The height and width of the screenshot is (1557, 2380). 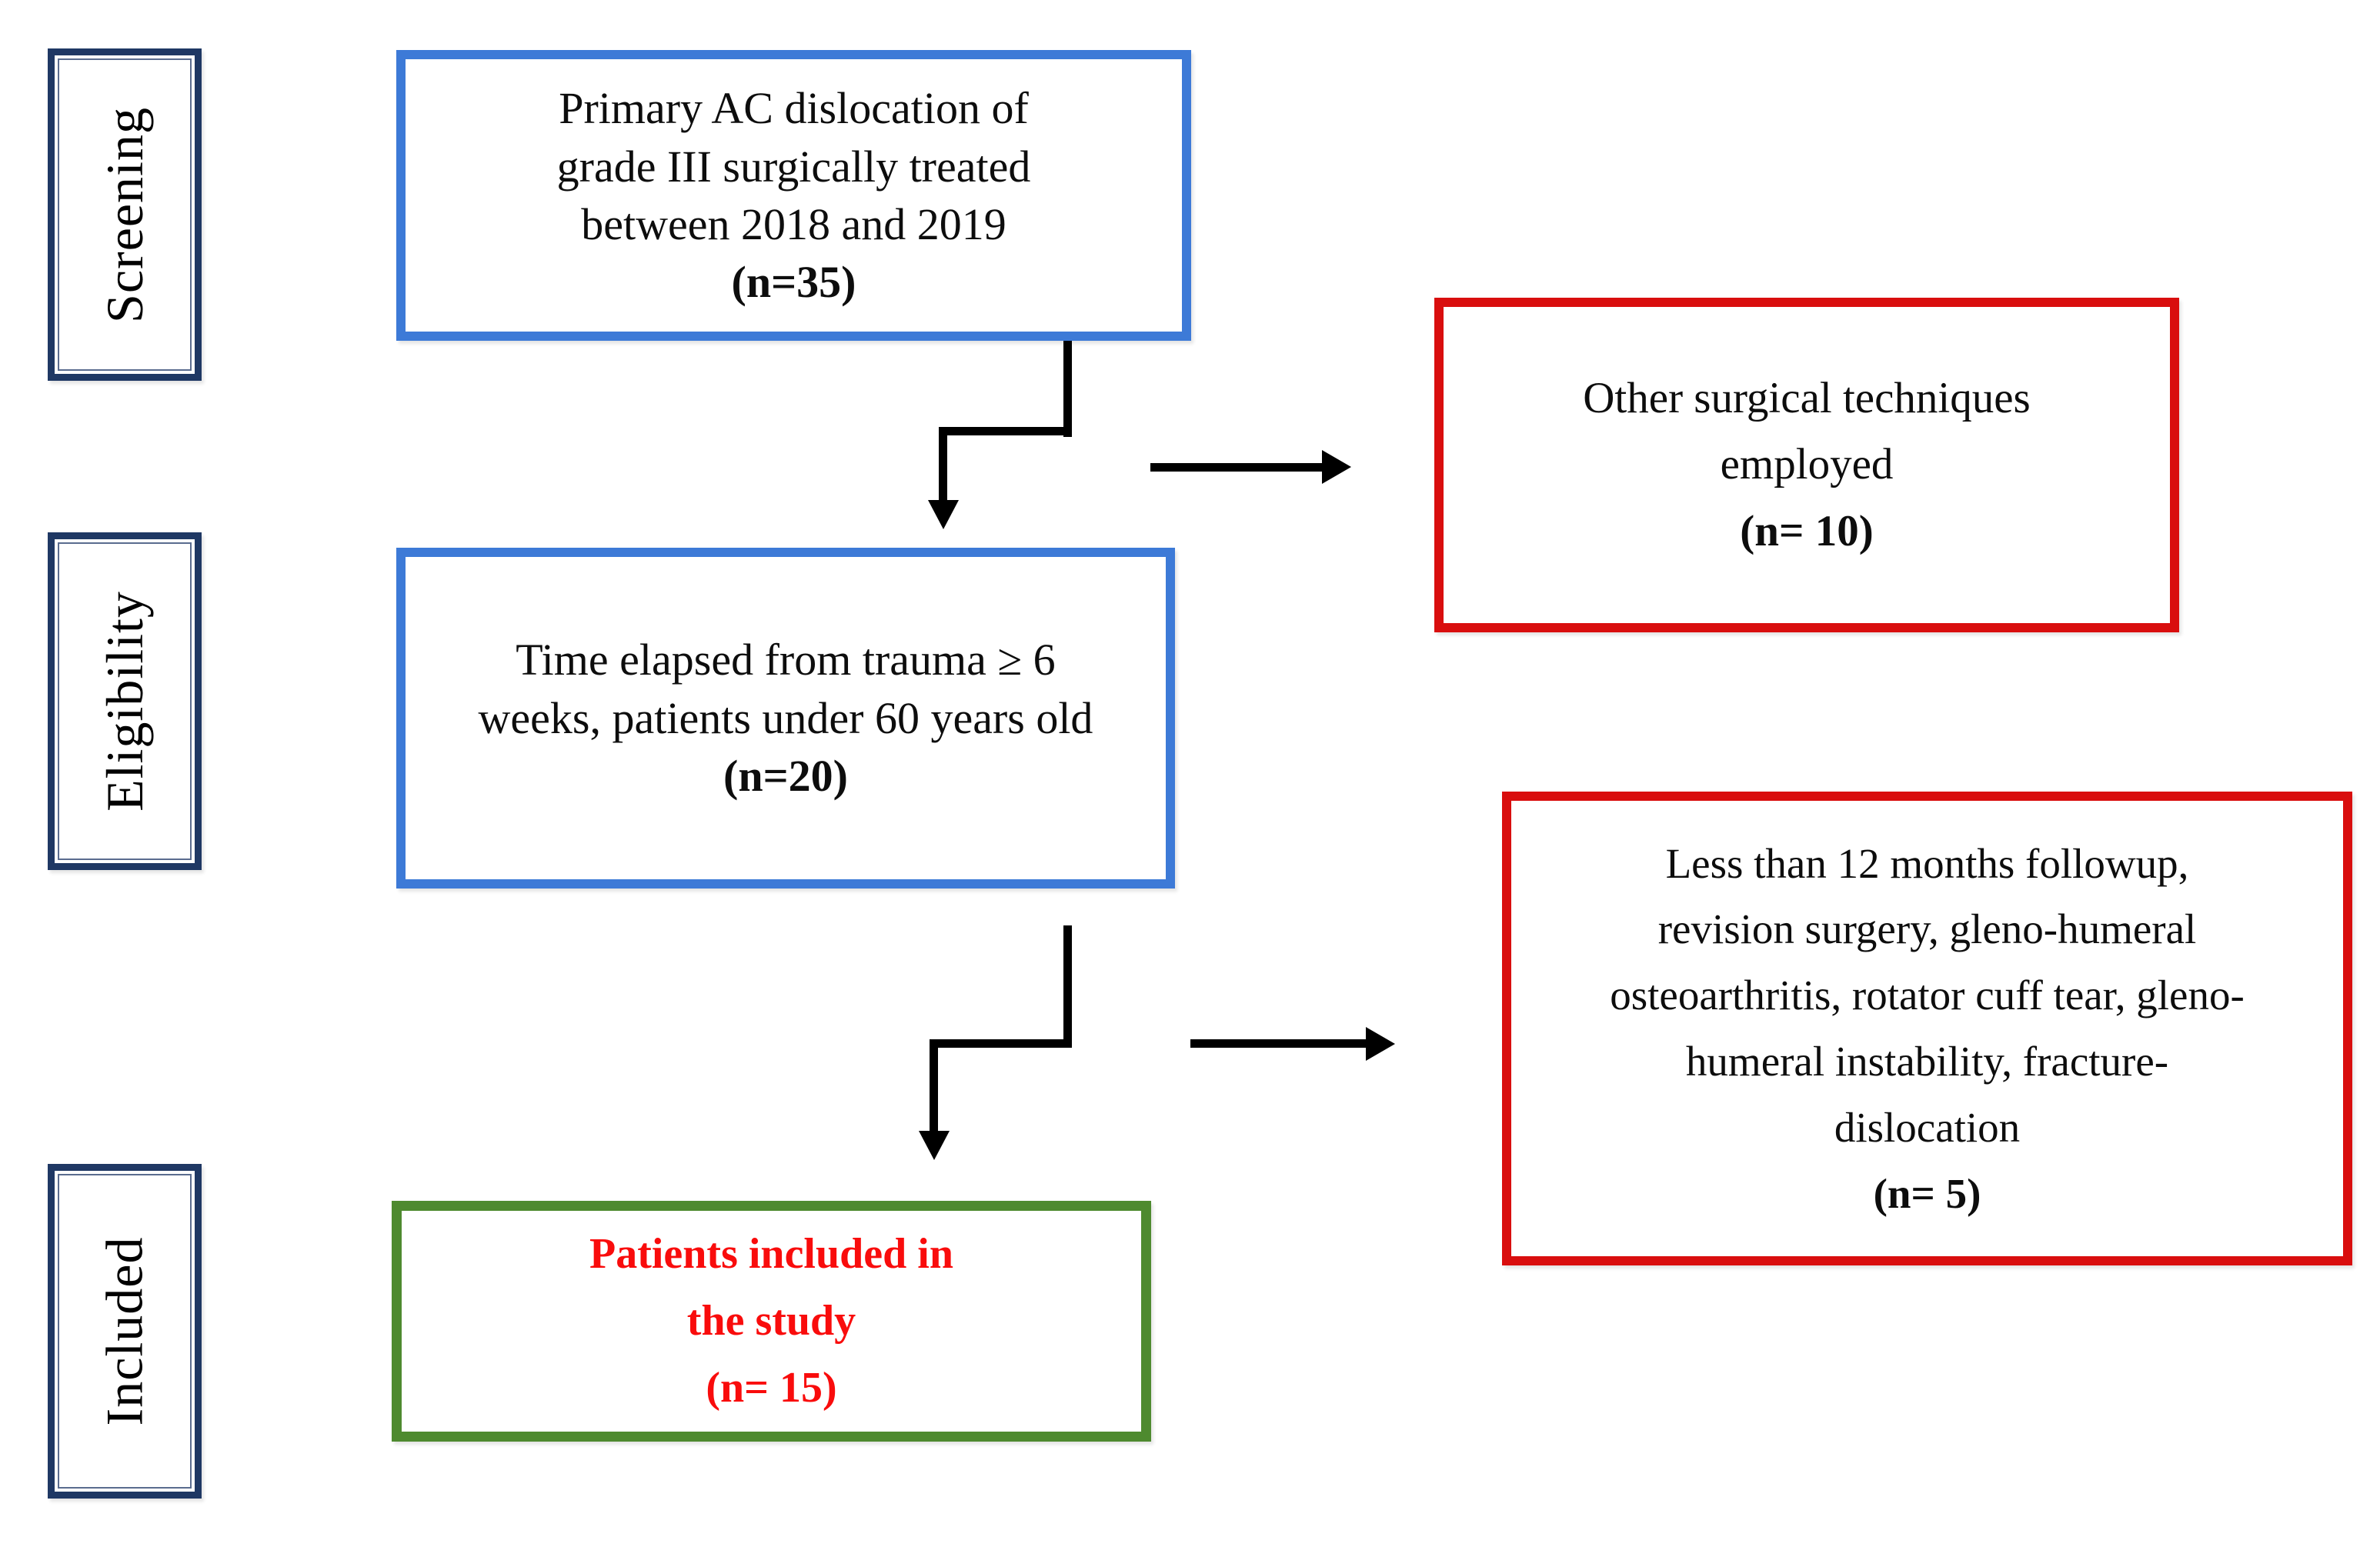 I want to click on included-patients-box: Patients included in the study (n= 15), so click(x=772, y=1322).